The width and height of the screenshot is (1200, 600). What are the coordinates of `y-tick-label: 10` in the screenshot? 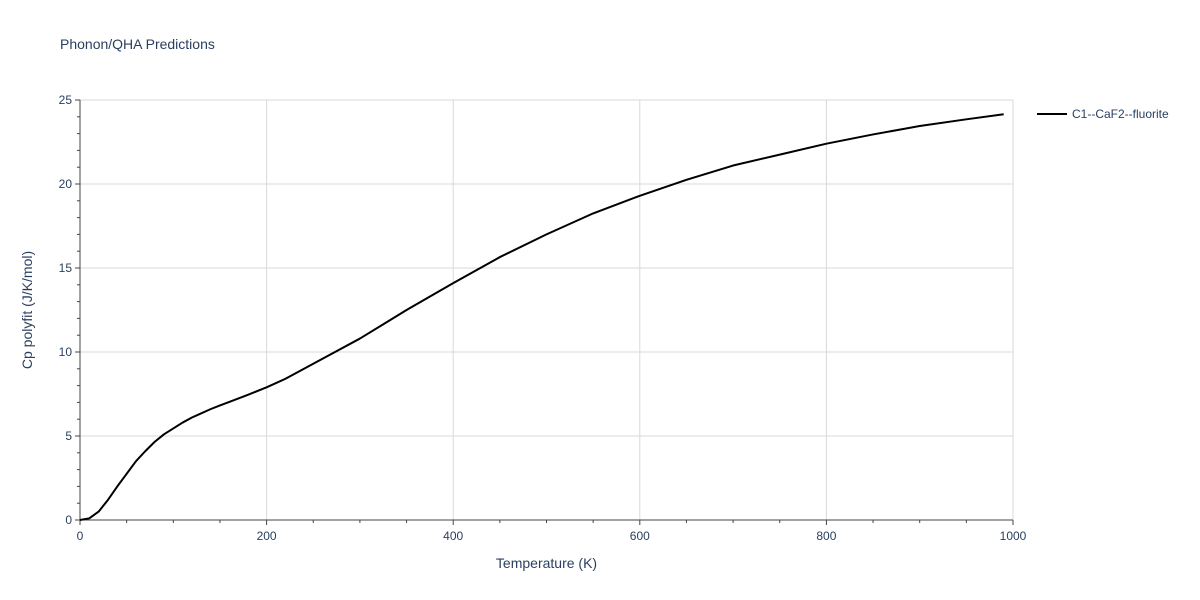 It's located at (66, 352).